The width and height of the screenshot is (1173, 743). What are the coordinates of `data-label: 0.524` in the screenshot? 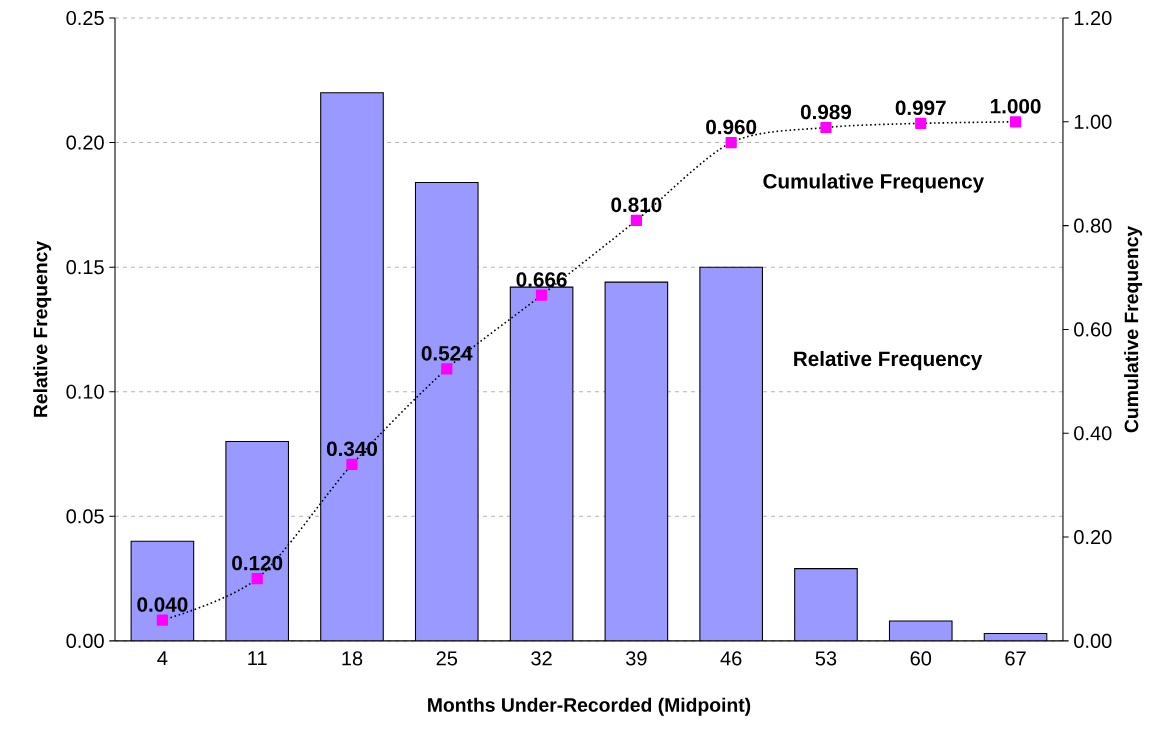 It's located at (447, 353).